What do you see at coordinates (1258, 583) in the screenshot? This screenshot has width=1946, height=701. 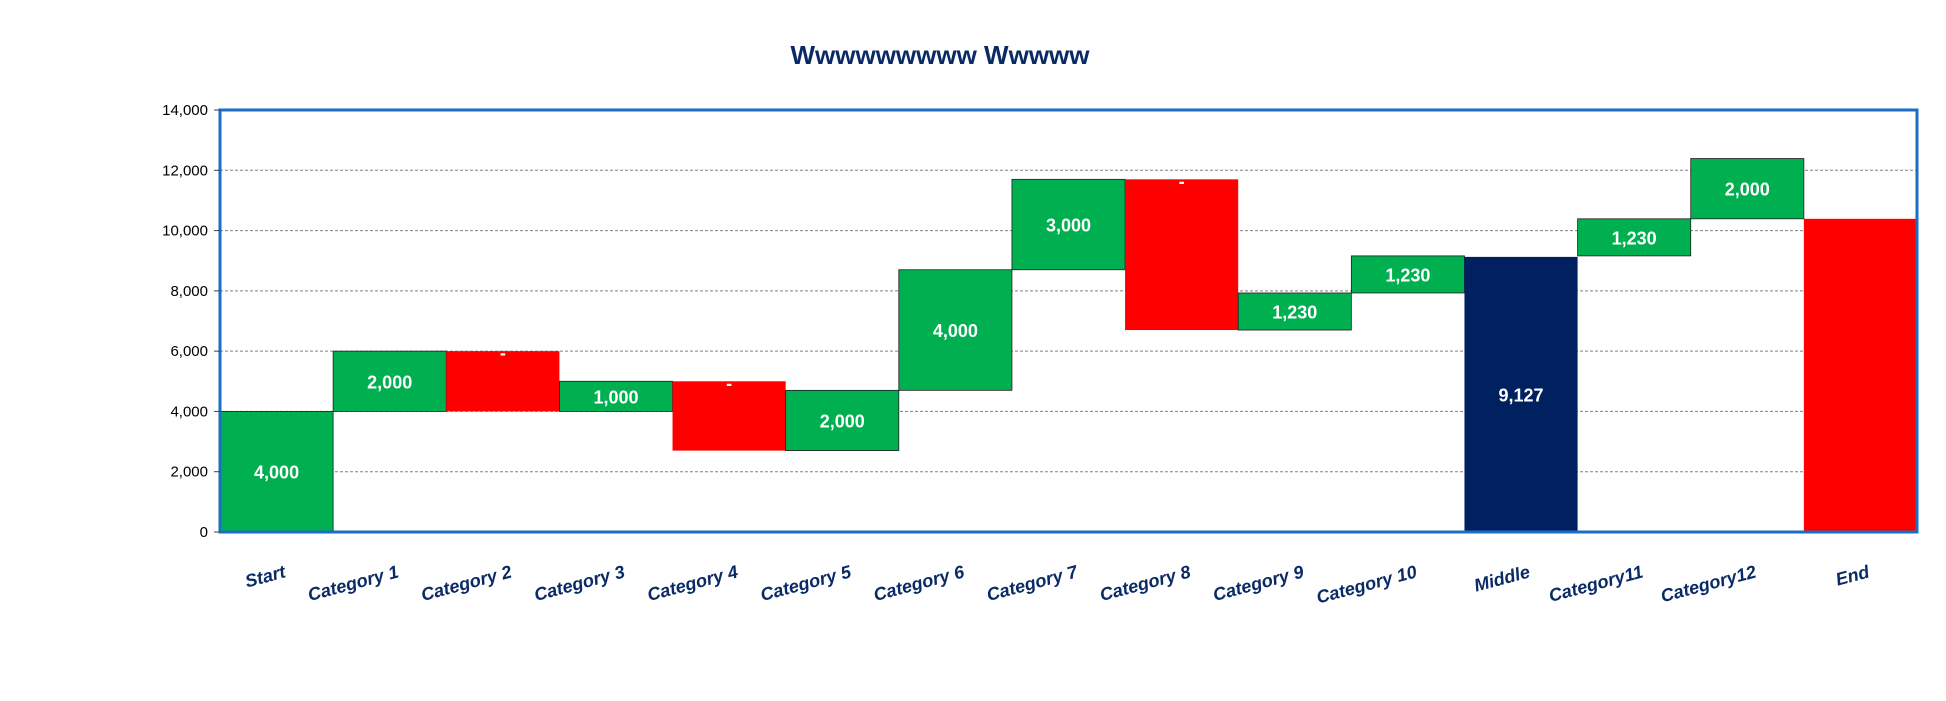 I see `x-tick-label: Category 9` at bounding box center [1258, 583].